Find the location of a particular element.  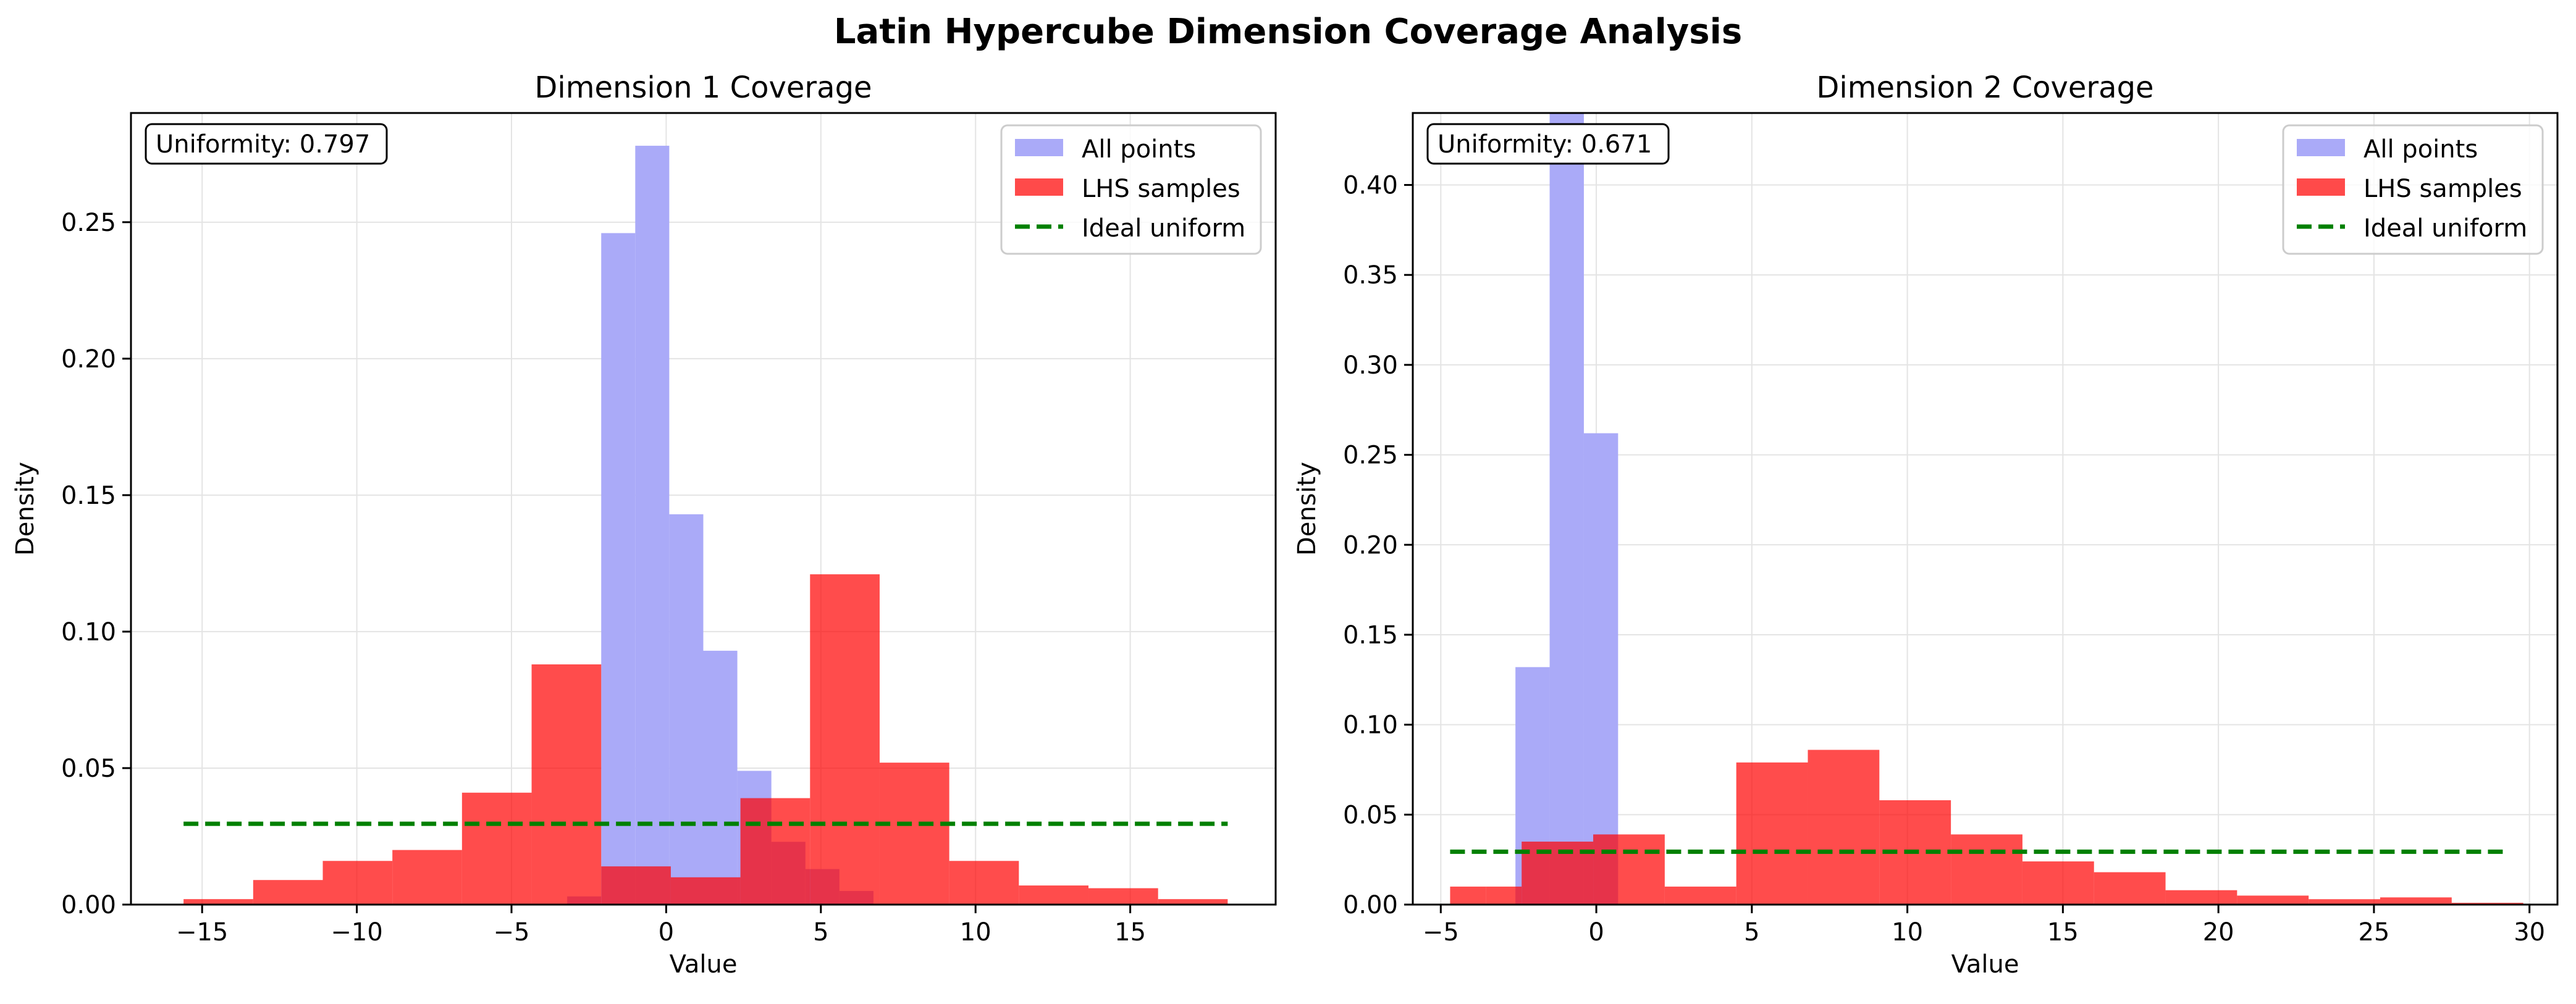

uniformity-annotation: Uniformity: 0.671 is located at coordinates (1548, 144).